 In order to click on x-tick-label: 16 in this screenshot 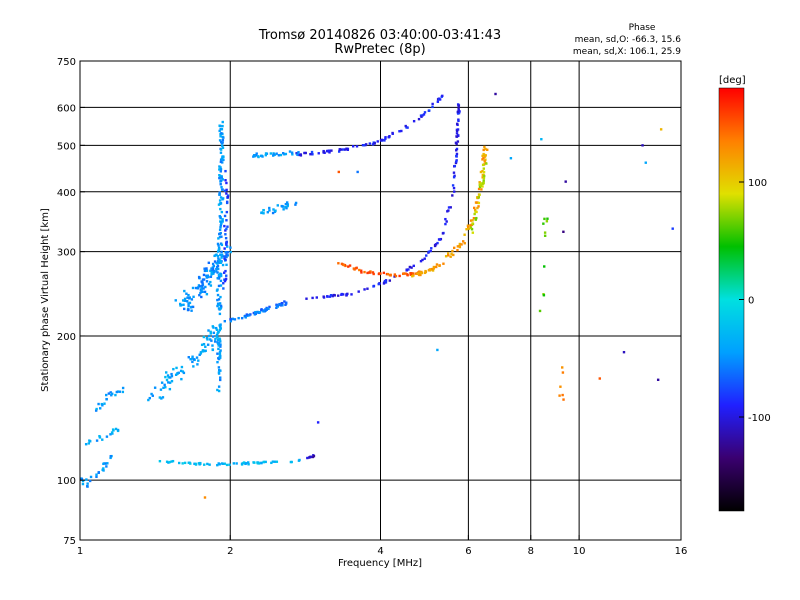, I will do `click(681, 551)`.